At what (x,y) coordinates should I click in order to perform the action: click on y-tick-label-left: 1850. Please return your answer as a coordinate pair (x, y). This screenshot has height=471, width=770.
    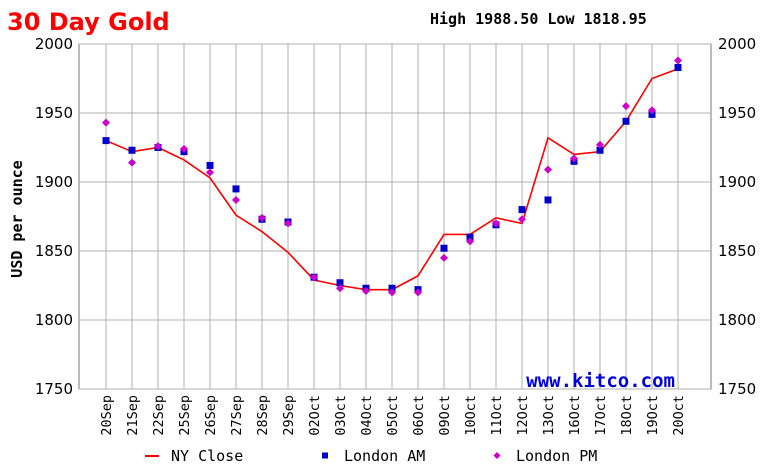
    Looking at the image, I should click on (54, 251).